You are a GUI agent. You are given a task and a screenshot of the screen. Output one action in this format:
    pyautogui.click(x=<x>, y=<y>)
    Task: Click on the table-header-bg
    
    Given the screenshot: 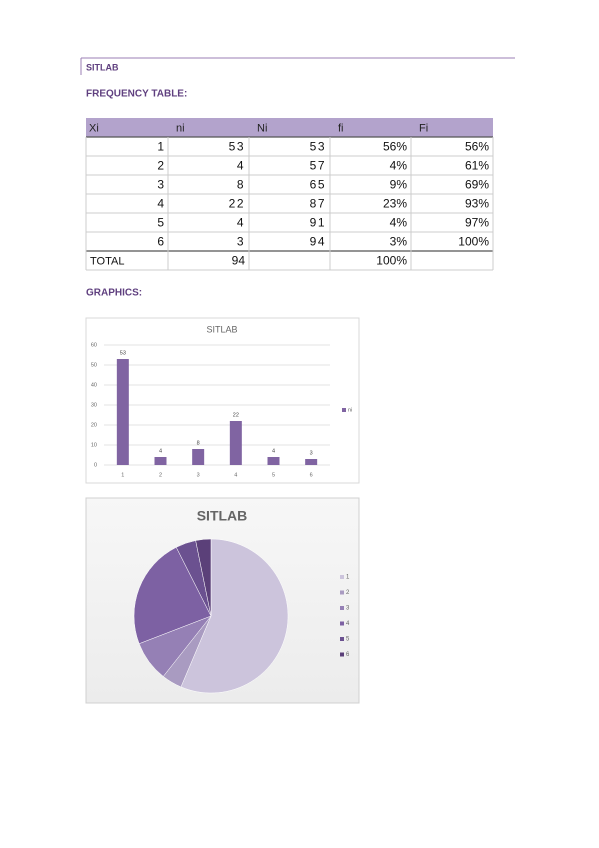 What is the action you would take?
    pyautogui.click(x=289, y=127)
    